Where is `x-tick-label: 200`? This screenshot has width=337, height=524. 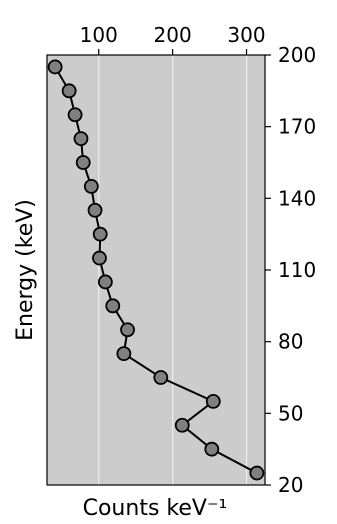
x-tick-label: 200 is located at coordinates (173, 35).